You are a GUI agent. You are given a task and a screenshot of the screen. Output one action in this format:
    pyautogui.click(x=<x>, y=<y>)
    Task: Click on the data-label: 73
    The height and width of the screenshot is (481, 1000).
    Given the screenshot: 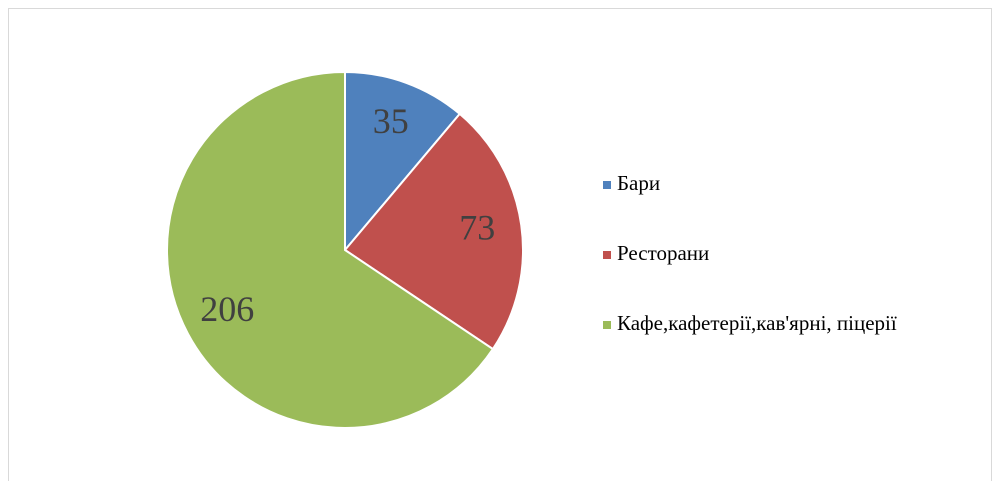 What is the action you would take?
    pyautogui.click(x=477, y=228)
    